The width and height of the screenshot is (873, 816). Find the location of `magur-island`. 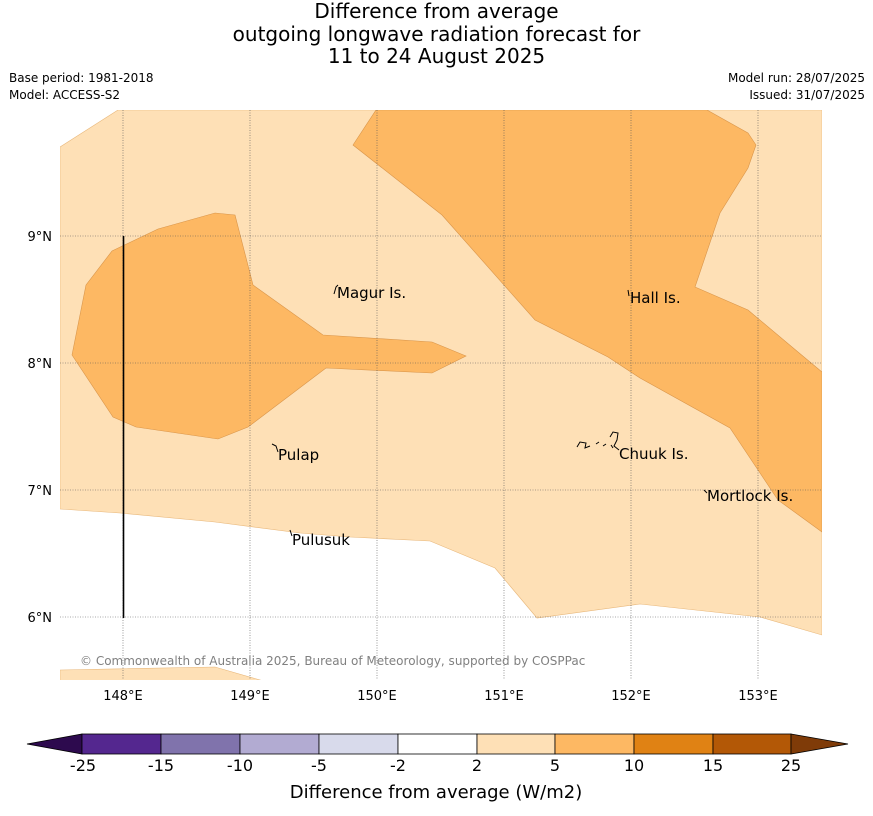

magur-island is located at coordinates (336, 289).